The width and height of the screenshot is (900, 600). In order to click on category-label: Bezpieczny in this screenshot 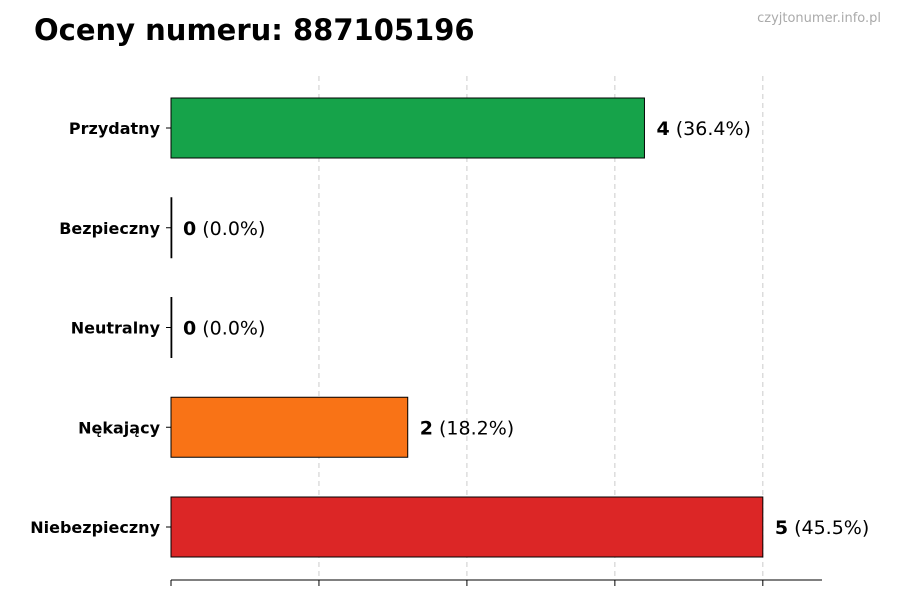, I will do `click(109, 228)`.